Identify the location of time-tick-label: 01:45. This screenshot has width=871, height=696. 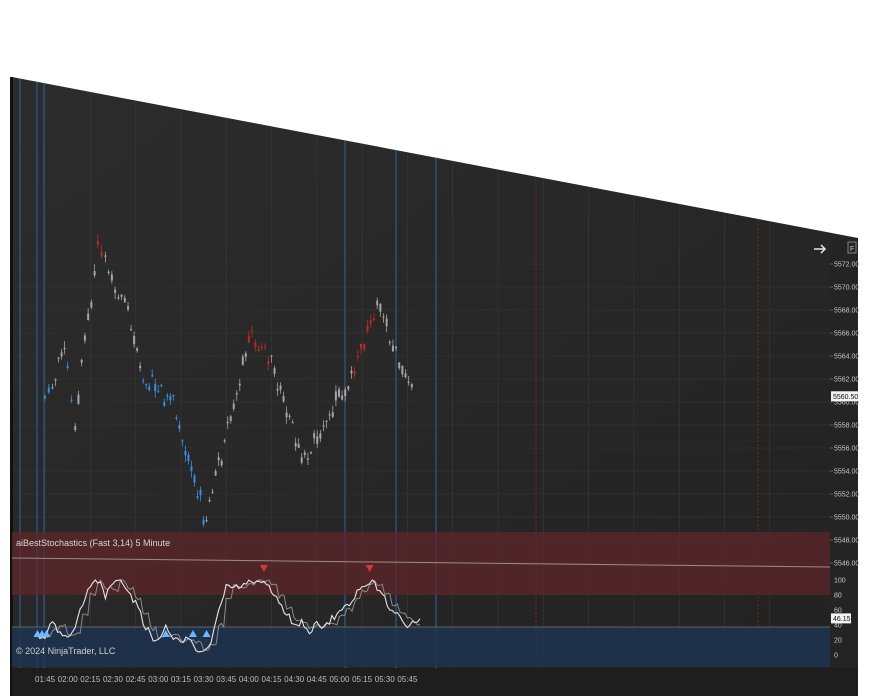
(45, 679).